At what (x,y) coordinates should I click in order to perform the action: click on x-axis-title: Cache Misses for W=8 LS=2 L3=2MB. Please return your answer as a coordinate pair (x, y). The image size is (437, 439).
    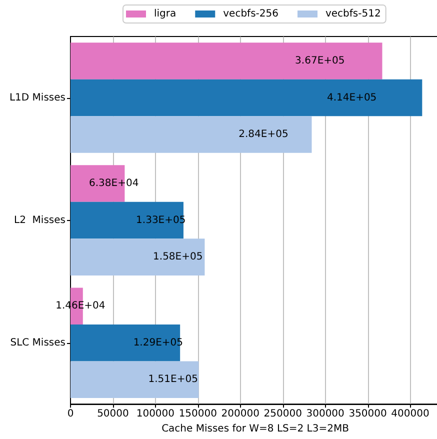
    Looking at the image, I should click on (256, 429).